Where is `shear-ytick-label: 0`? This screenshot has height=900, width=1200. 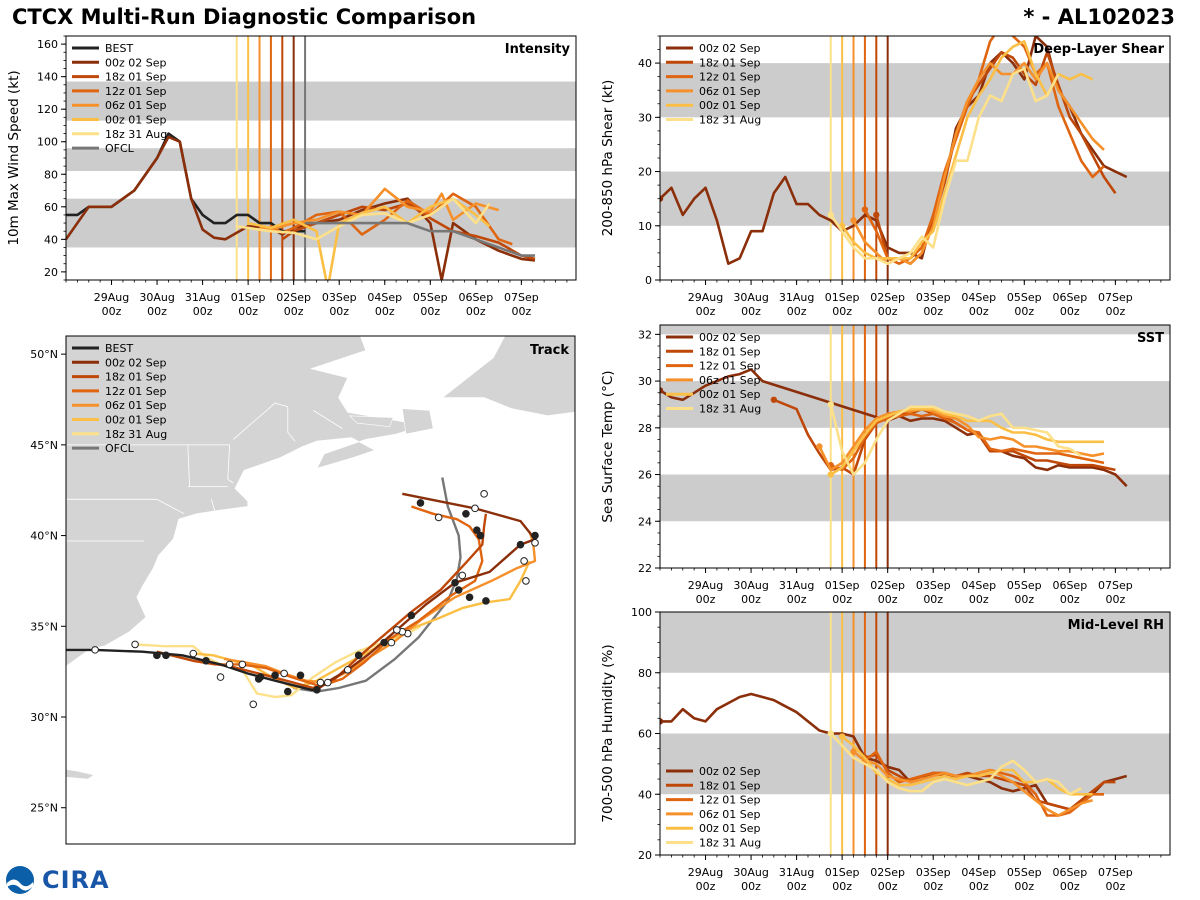
shear-ytick-label: 0 is located at coordinates (648, 280).